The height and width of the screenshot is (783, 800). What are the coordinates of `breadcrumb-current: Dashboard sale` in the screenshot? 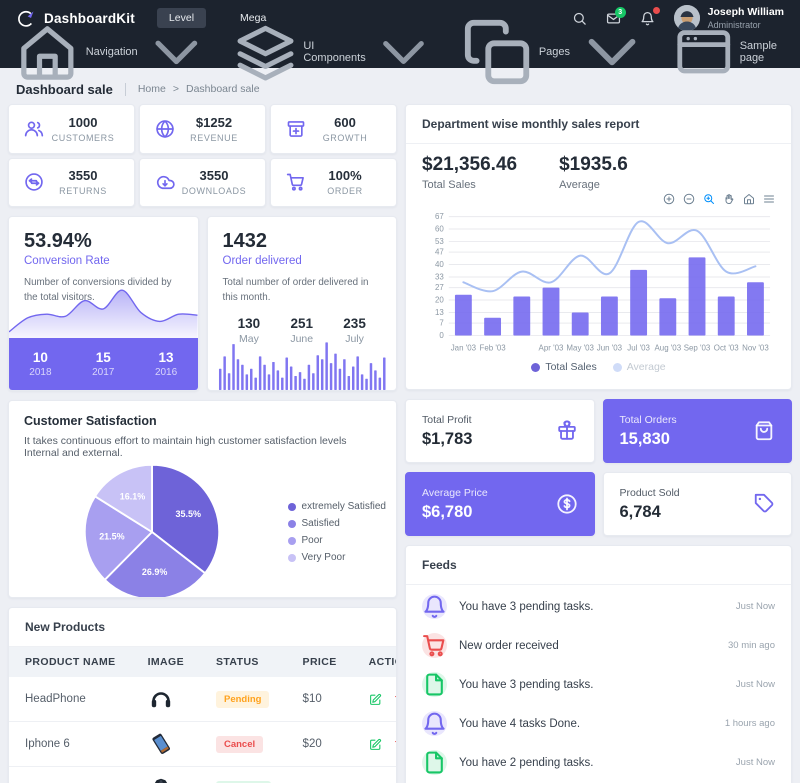 It's located at (222, 89).